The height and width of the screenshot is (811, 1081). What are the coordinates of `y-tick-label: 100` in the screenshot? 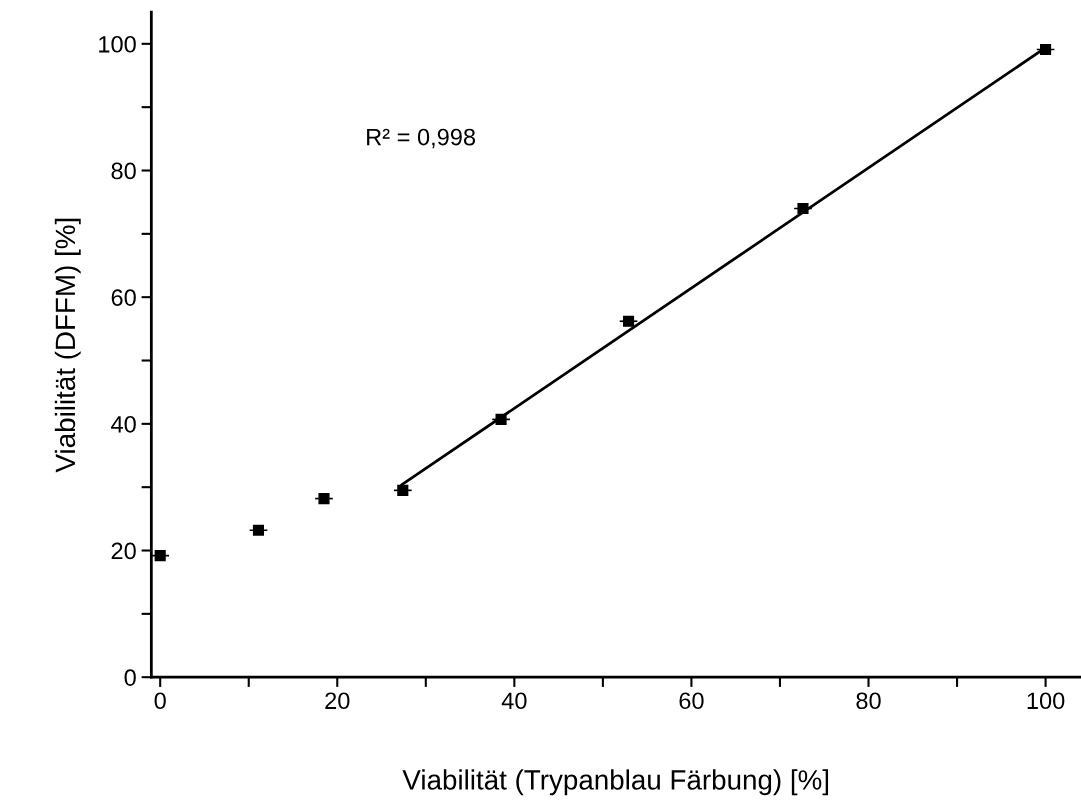 It's located at (117, 44).